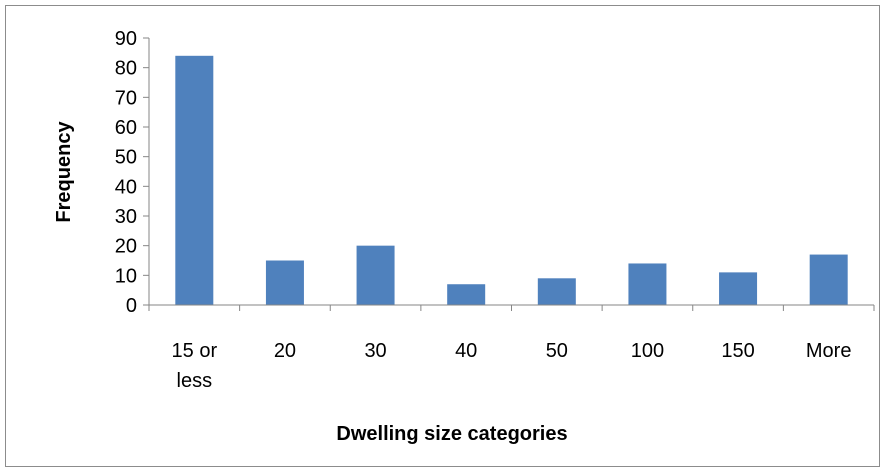 The image size is (887, 474). I want to click on y-tick-label: 90, so click(126, 39).